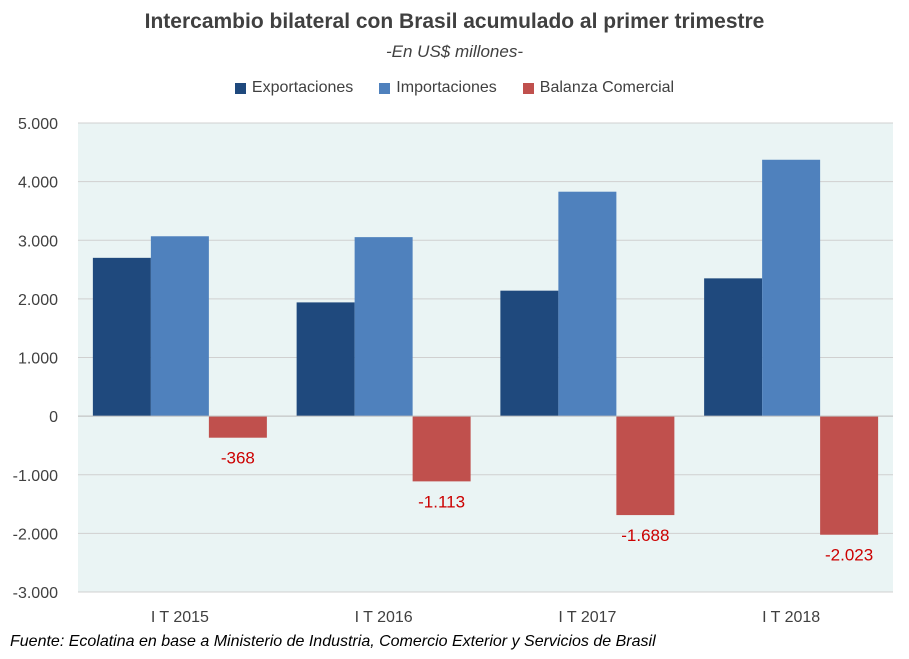 This screenshot has width=909, height=659. What do you see at coordinates (791, 617) in the screenshot?
I see `x-tick-label: I T 2018` at bounding box center [791, 617].